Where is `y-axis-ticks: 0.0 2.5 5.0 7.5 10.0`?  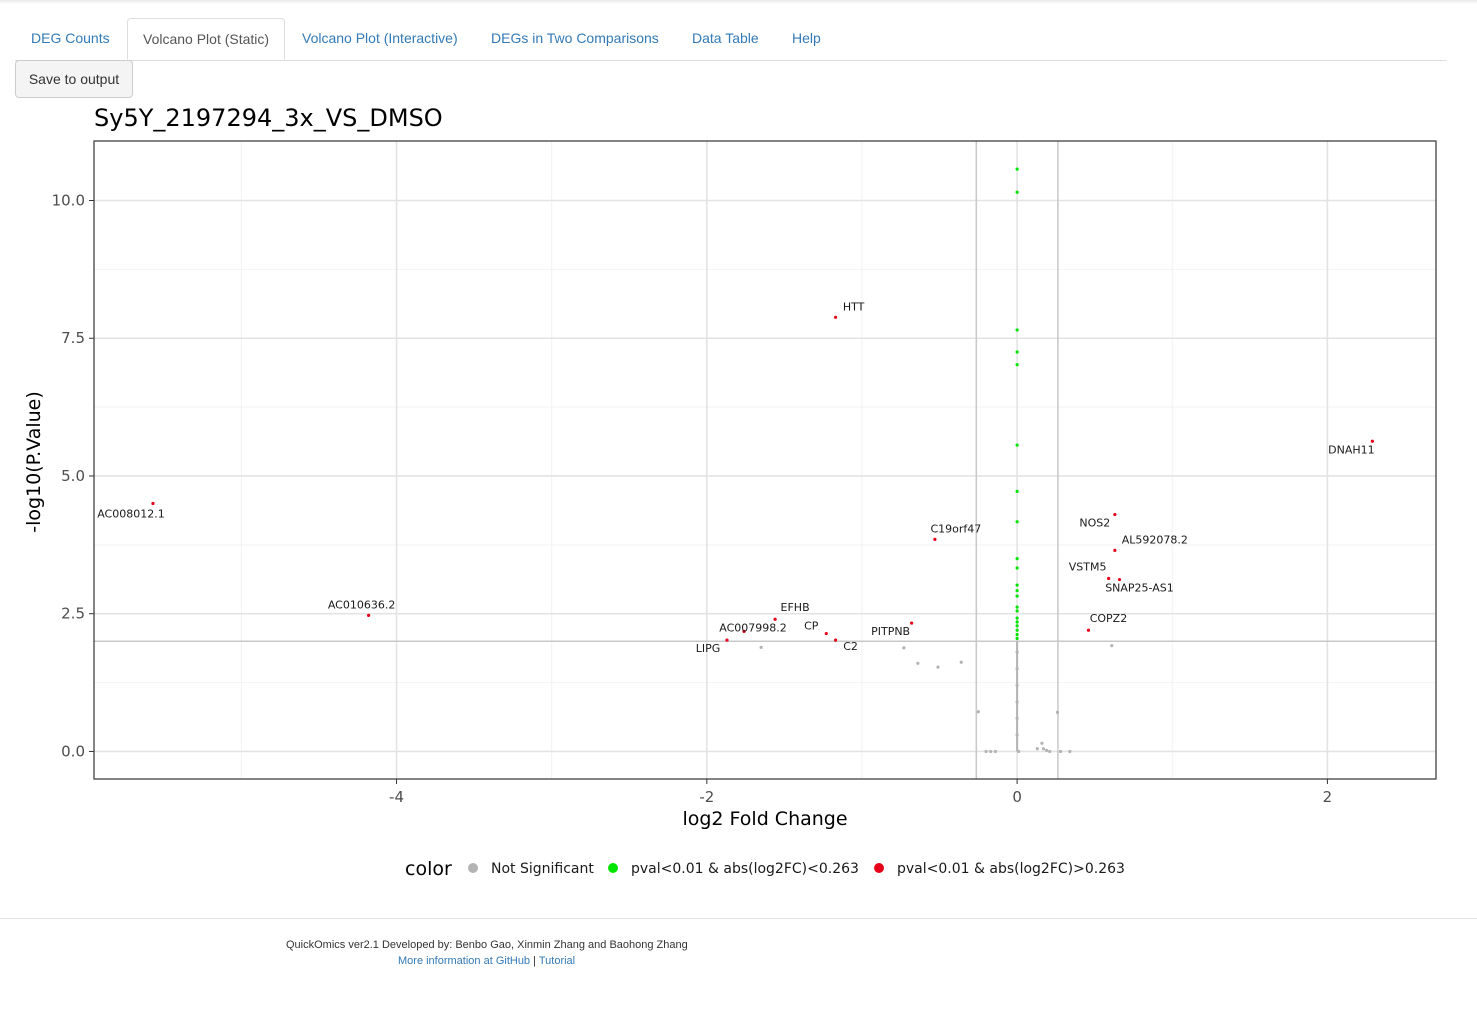 y-axis-ticks: 0.0 2.5 5.0 7.5 10.0 is located at coordinates (73, 476).